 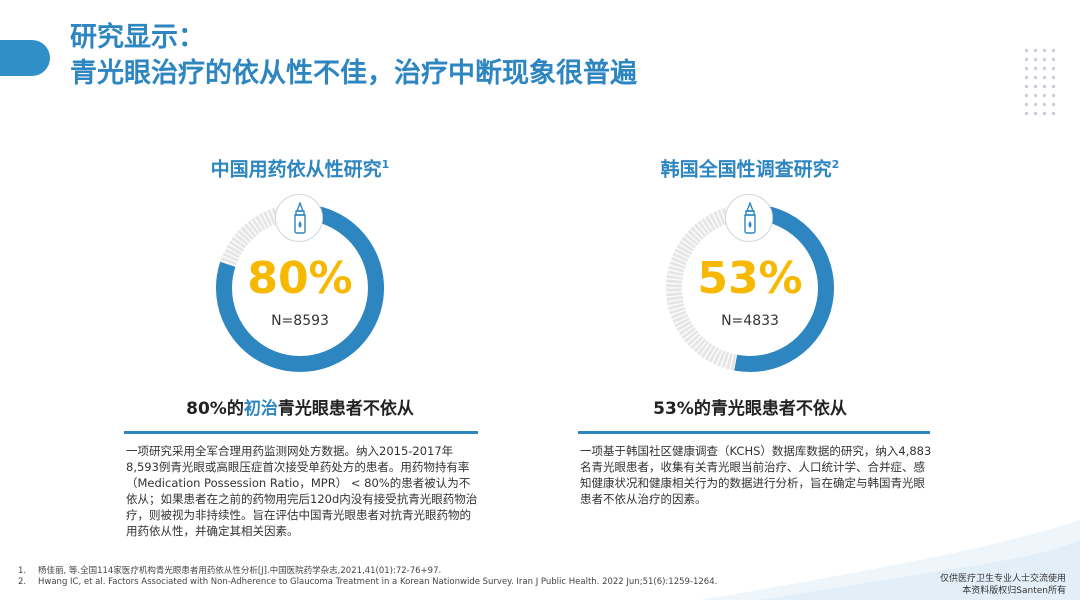 What do you see at coordinates (1003, 585) in the screenshot?
I see `disclaimer: 仅供医疗卫生专业人士交流使用 本资料版权归Santen所有` at bounding box center [1003, 585].